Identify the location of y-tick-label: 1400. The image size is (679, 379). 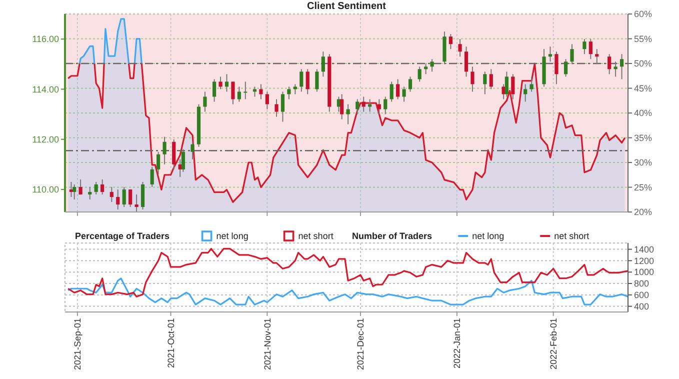
(644, 249).